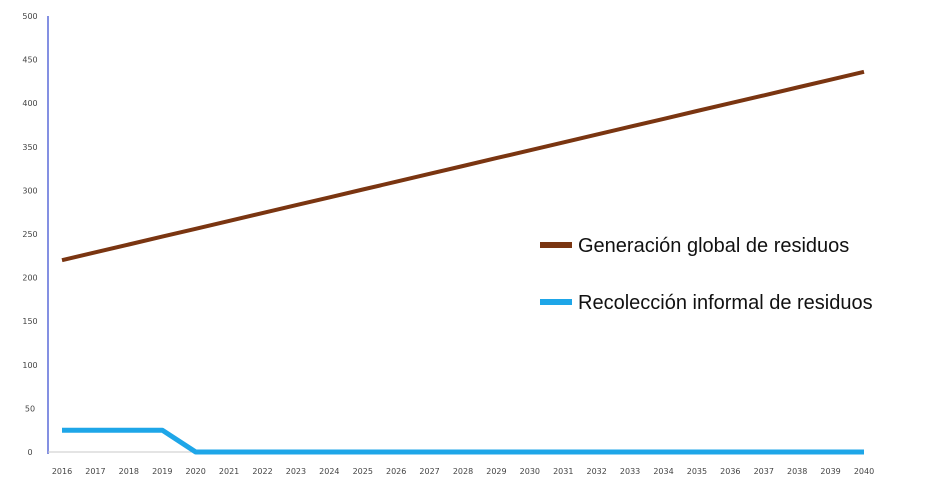  I want to click on x-tick-label: 2028, so click(463, 471).